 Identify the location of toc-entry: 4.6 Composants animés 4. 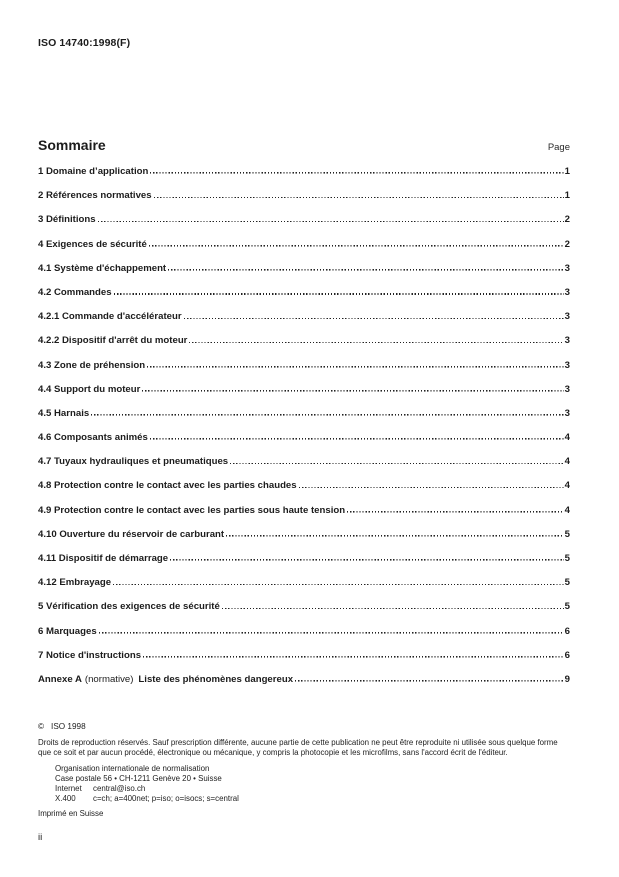
(304, 437).